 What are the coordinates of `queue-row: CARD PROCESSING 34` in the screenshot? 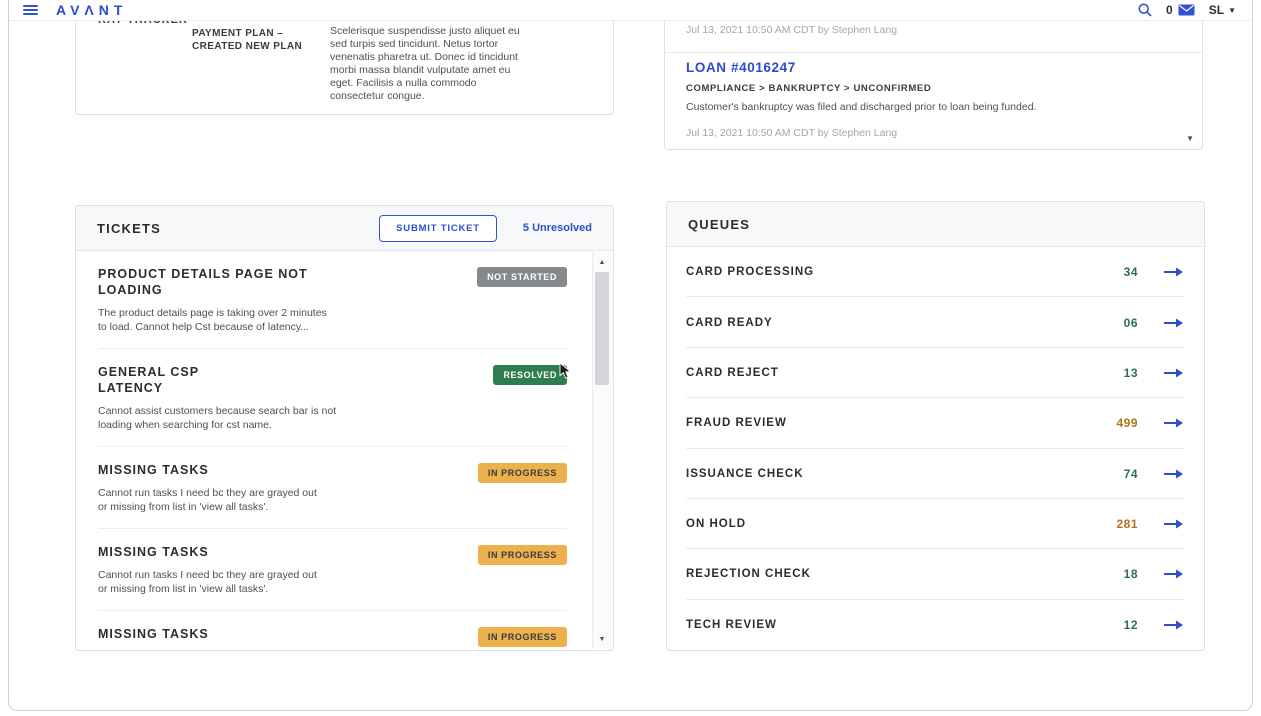 It's located at (935, 272).